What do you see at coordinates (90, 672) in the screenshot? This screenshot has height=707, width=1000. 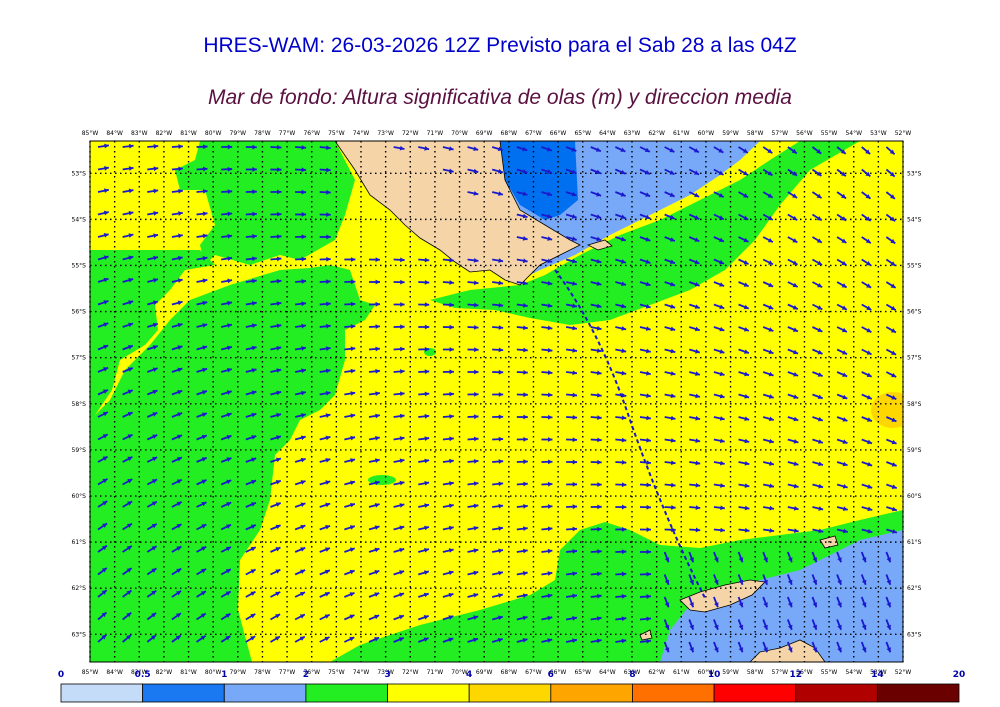 I see `lon-label-bottom: 85°W` at bounding box center [90, 672].